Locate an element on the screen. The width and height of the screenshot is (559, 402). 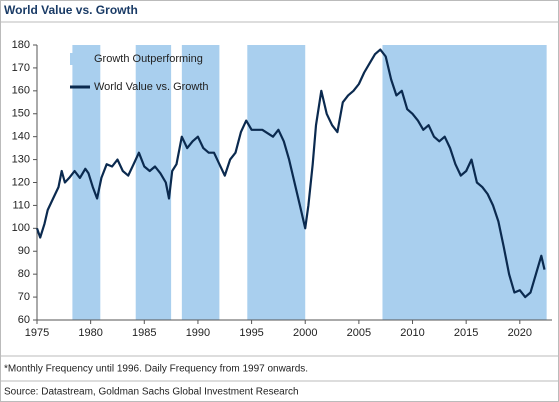
y-tick-label: 170 is located at coordinates (21, 68).